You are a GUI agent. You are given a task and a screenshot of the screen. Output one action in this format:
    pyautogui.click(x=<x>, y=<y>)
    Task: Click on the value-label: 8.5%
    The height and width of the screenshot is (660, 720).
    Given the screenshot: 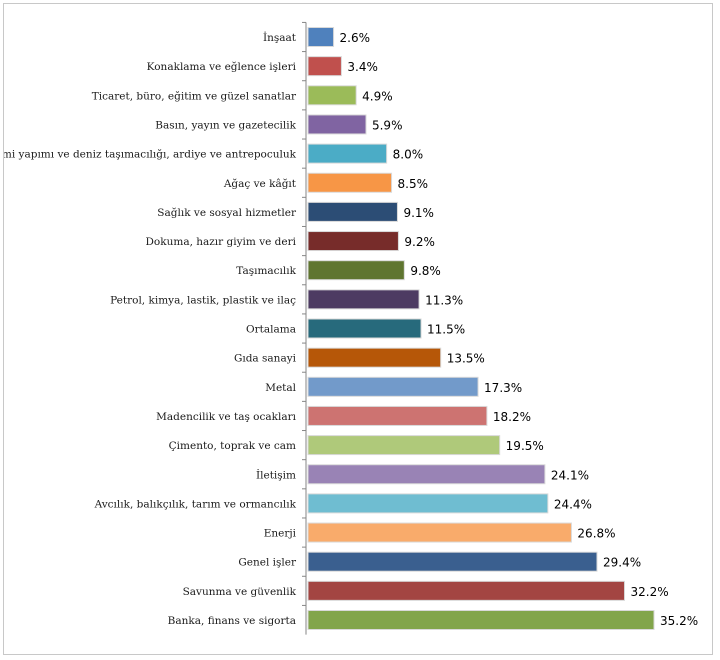 What is the action you would take?
    pyautogui.click(x=413, y=184)
    